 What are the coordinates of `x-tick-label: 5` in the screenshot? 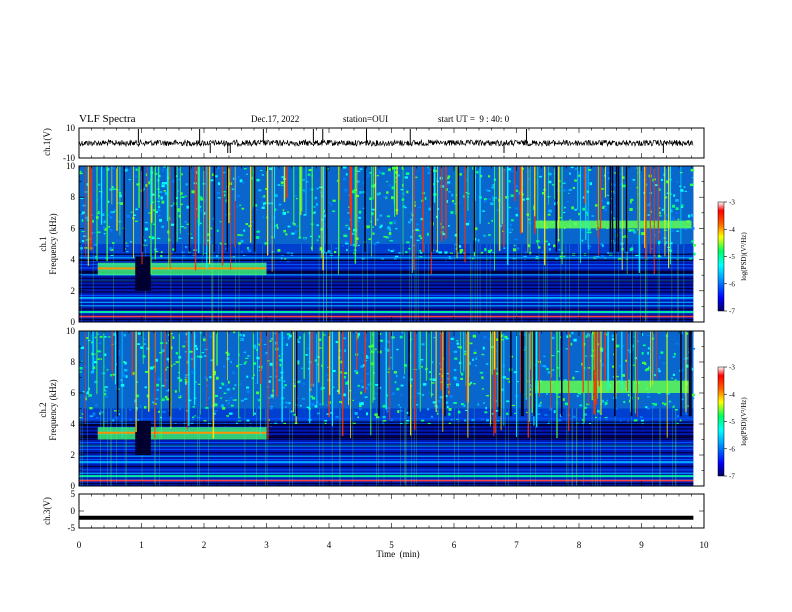 It's located at (391, 545).